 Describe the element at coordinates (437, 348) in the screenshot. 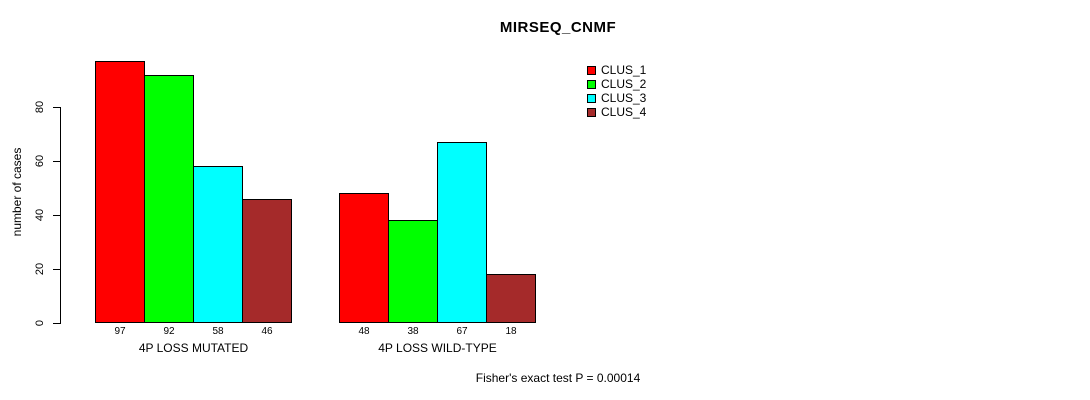

I see `x-category-label: 4P LOSS WILD-TYPE` at that location.